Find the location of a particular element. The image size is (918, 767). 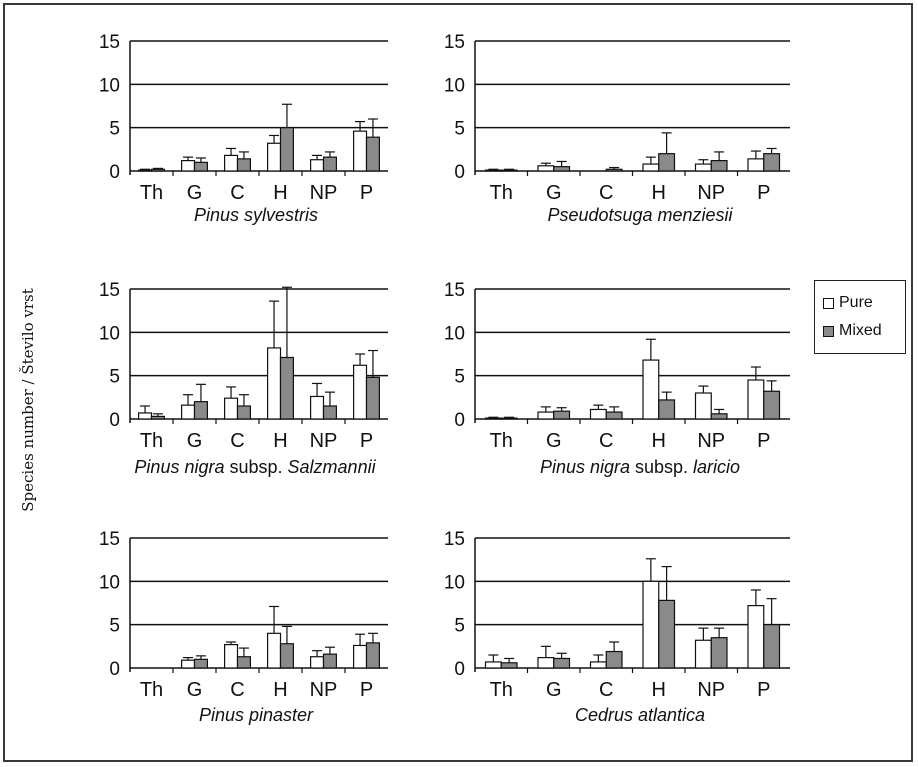

ytick-pinus-pinaster-15: 15 is located at coordinates (109, 539).